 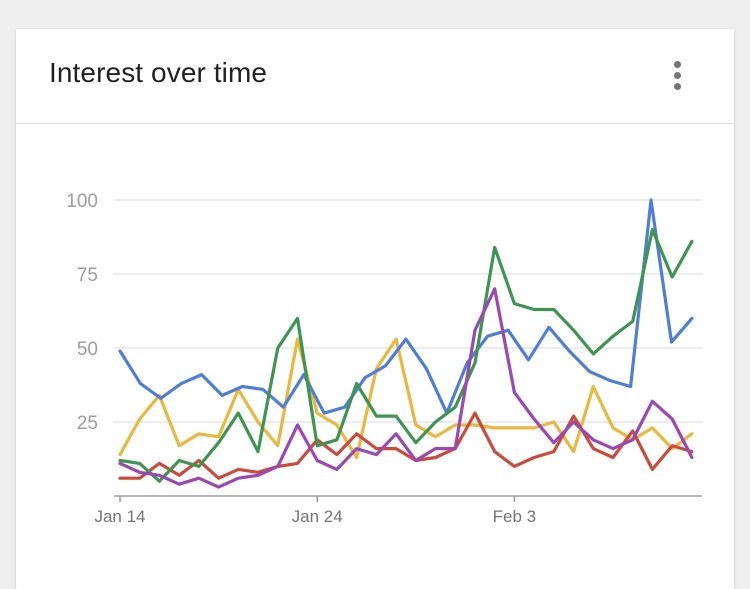 I want to click on more-vert-icon, so click(x=678, y=75).